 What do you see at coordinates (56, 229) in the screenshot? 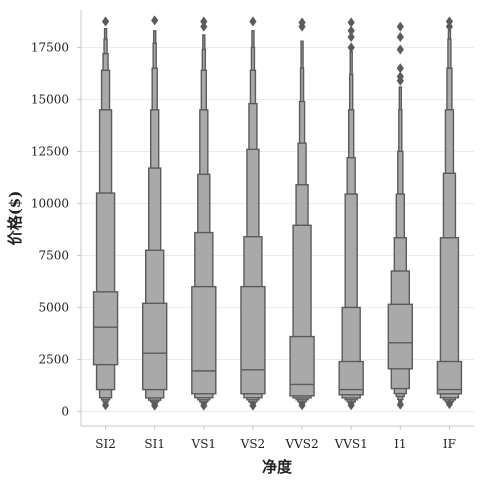
I see `y-tick-labels: 0 2500 5000 7500 10000 12500 15000 17500` at bounding box center [56, 229].